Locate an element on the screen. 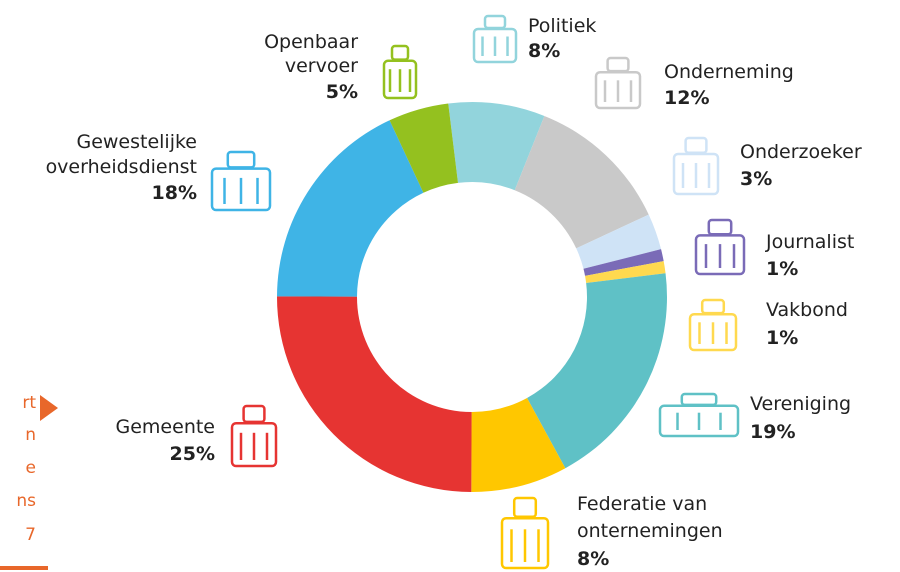 The image size is (900, 572). value-label: 5% is located at coordinates (342, 92).